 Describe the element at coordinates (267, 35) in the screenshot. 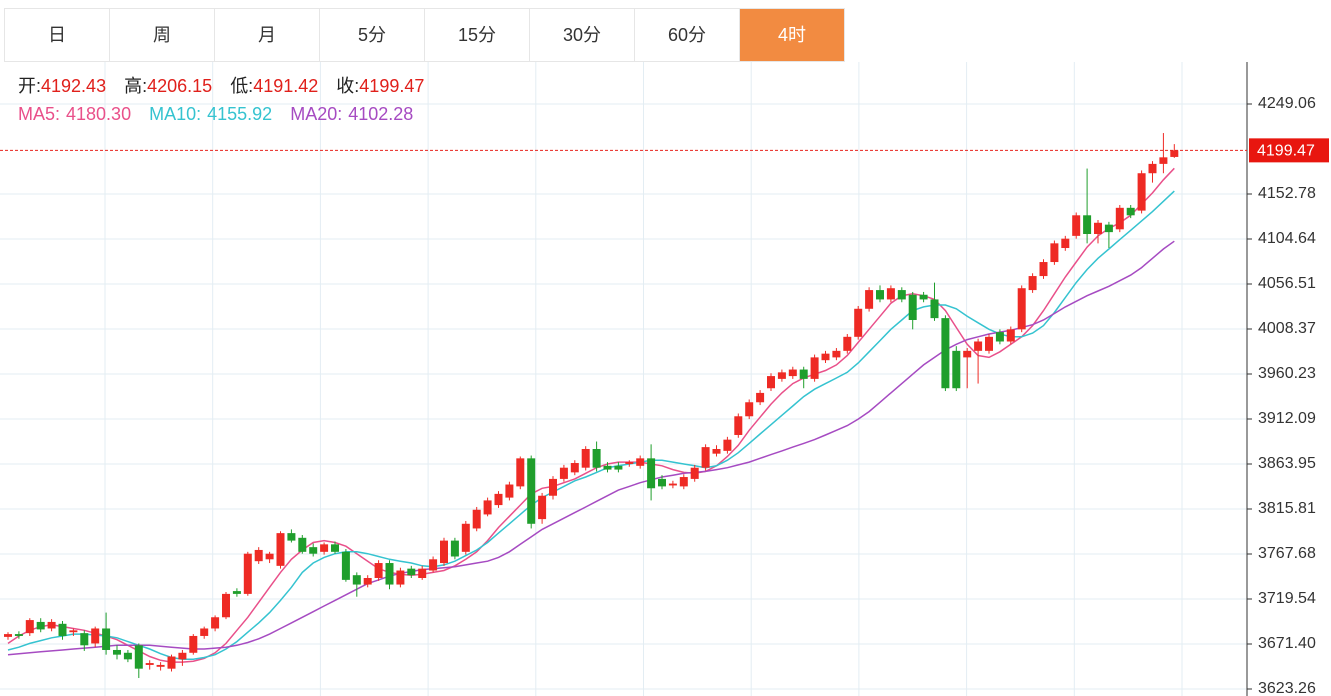

I see `period-tab: 月` at that location.